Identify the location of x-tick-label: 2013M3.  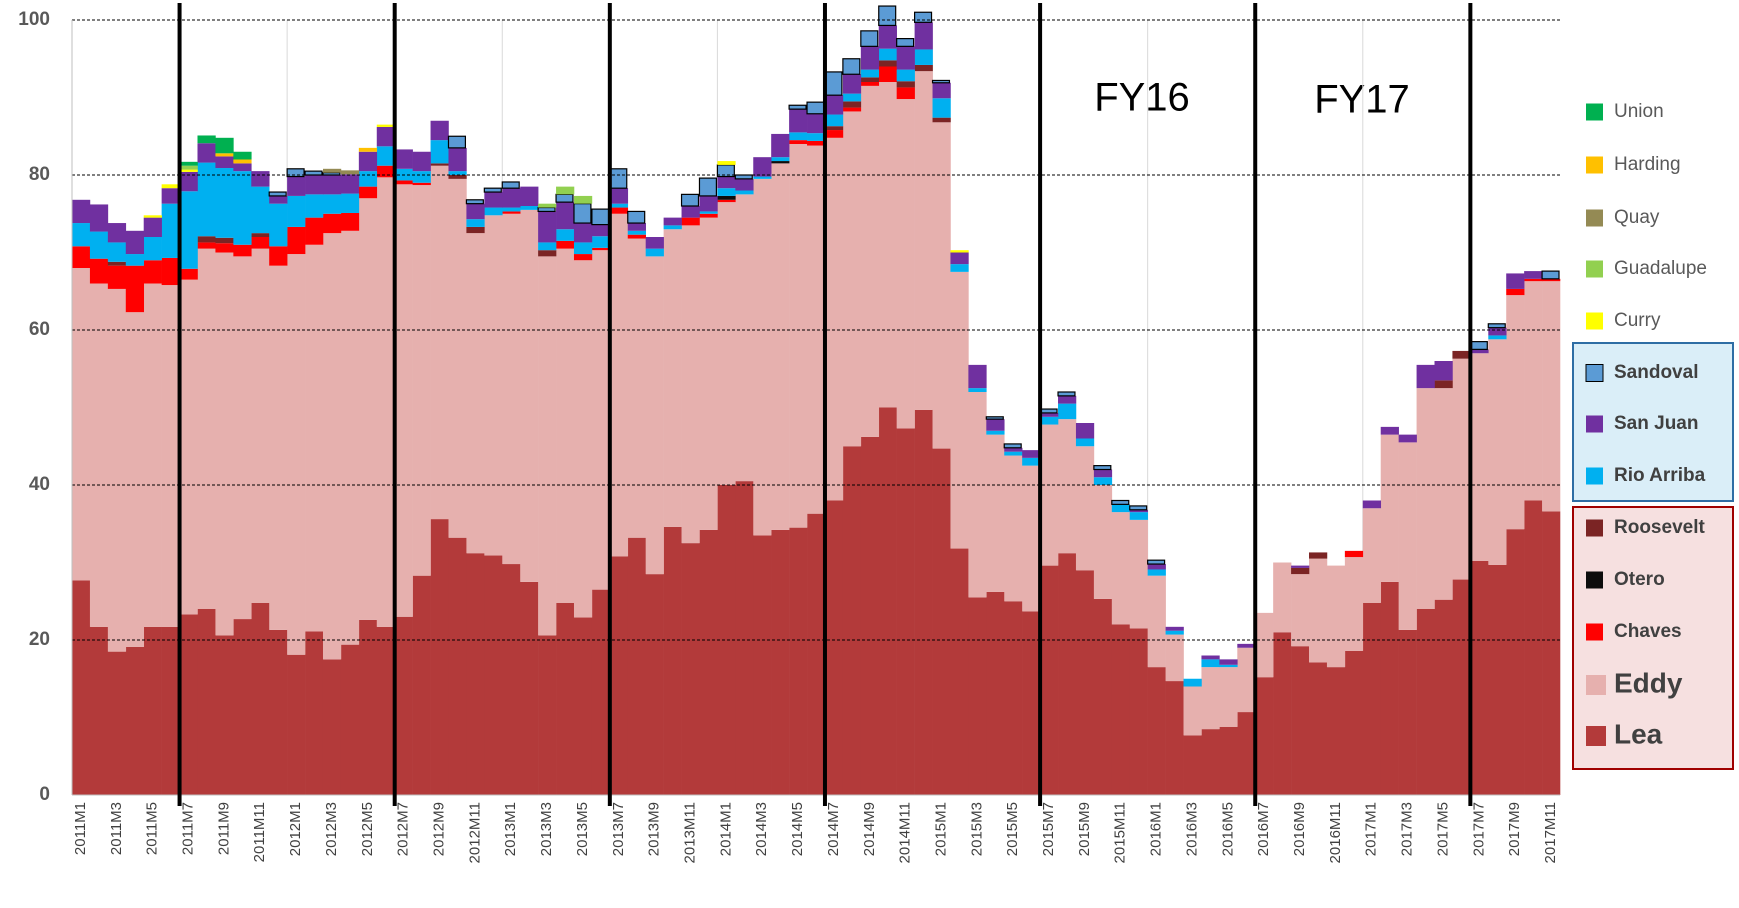
(546, 829).